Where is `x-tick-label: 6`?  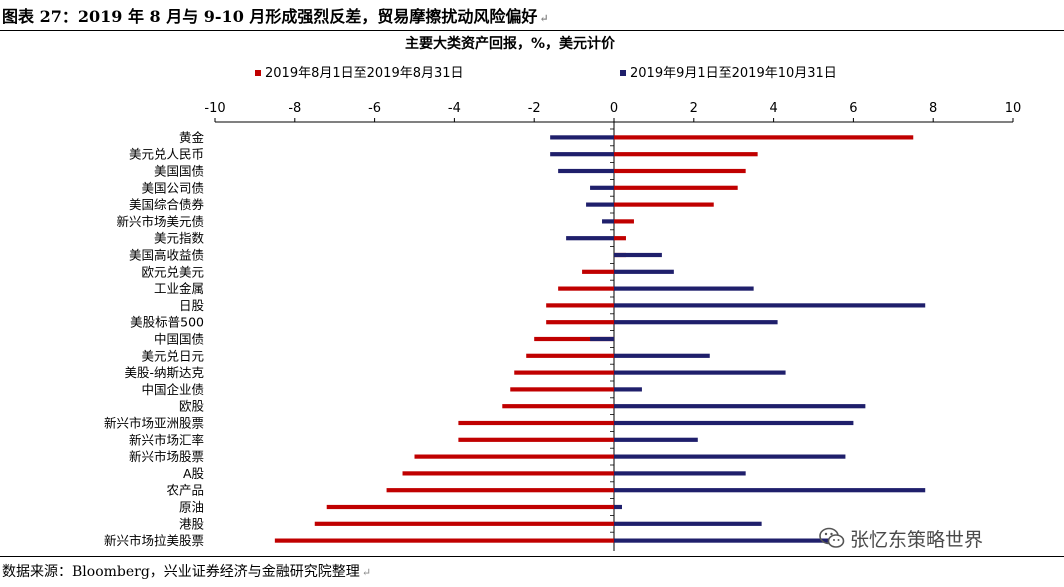 x-tick-label: 6 is located at coordinates (853, 108).